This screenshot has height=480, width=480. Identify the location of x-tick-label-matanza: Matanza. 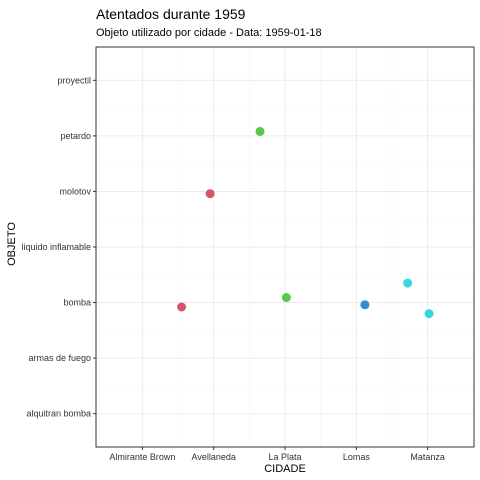
(427, 457).